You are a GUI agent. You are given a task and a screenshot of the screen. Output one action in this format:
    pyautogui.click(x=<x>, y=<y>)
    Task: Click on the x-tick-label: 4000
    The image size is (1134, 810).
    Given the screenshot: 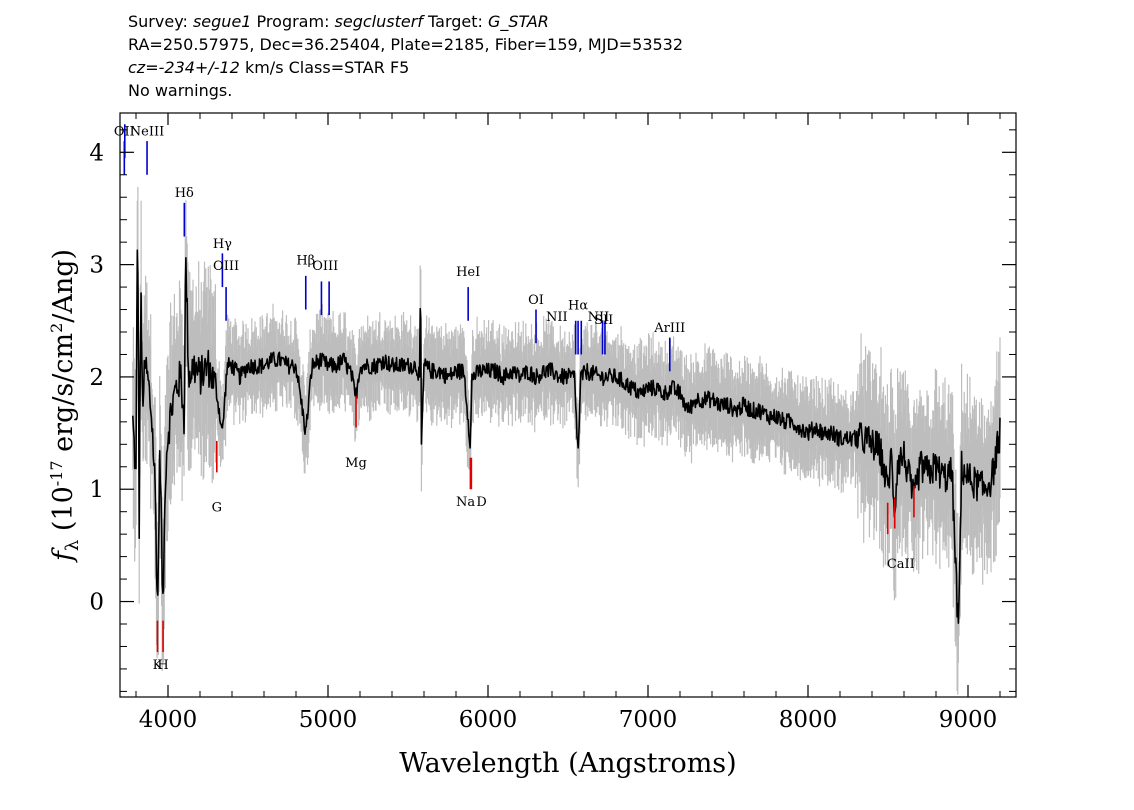 What is the action you would take?
    pyautogui.click(x=168, y=720)
    